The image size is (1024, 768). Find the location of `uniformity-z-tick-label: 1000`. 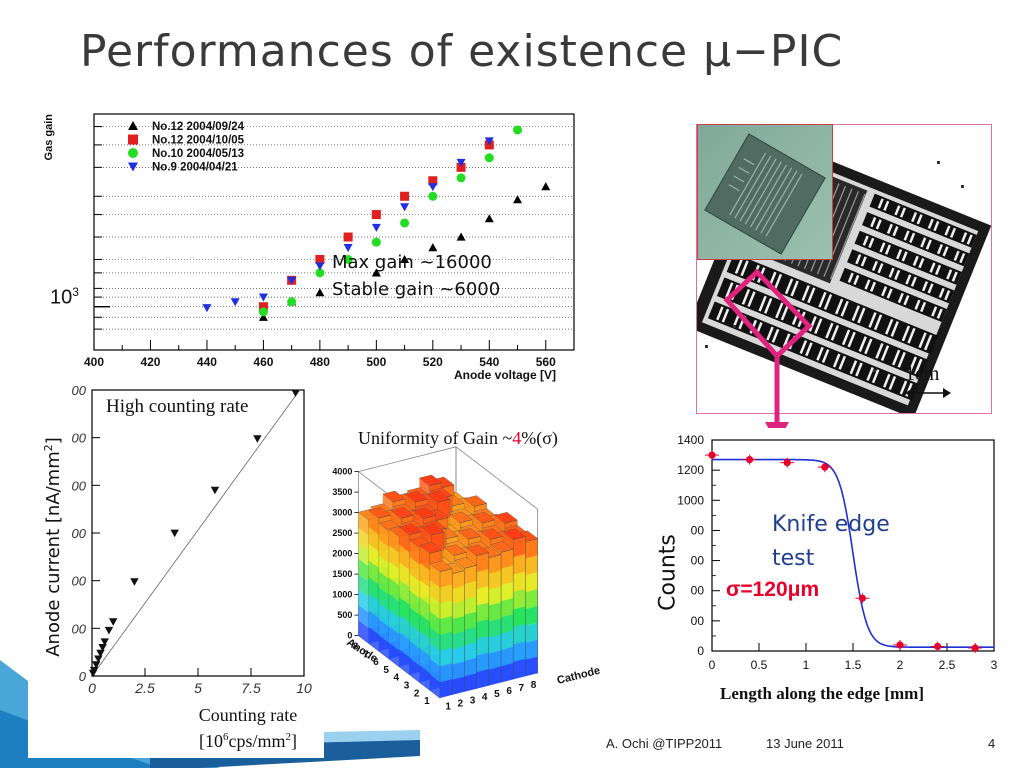

uniformity-z-tick-label: 1000 is located at coordinates (342, 595).